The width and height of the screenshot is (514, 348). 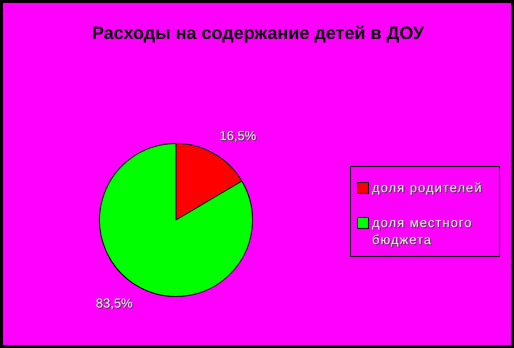 What do you see at coordinates (258, 33) in the screenshot?
I see `chart-title: Расходы на содержание детей в ДОУ` at bounding box center [258, 33].